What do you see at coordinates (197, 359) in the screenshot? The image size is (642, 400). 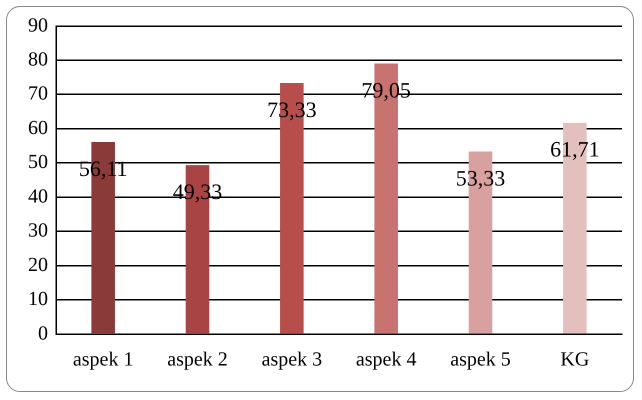 I see `x-tick-label: aspek 2` at bounding box center [197, 359].